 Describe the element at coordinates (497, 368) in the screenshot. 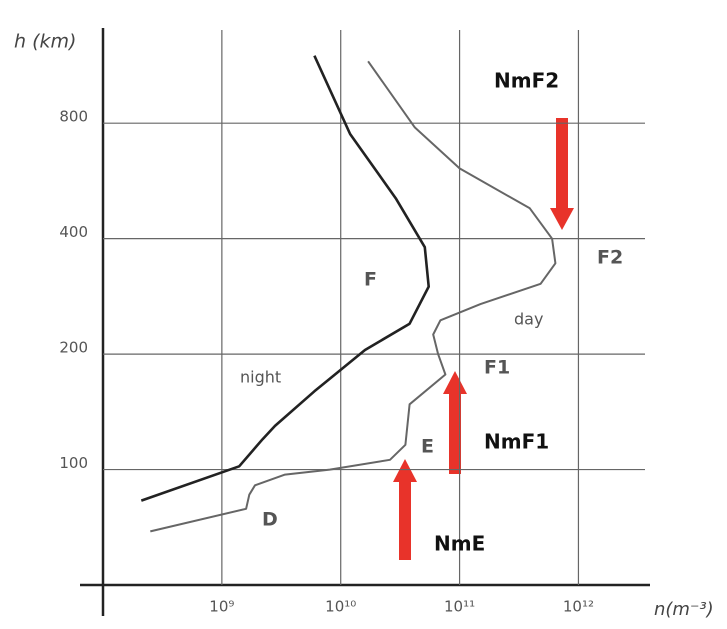

I see `annotation: F1` at that location.